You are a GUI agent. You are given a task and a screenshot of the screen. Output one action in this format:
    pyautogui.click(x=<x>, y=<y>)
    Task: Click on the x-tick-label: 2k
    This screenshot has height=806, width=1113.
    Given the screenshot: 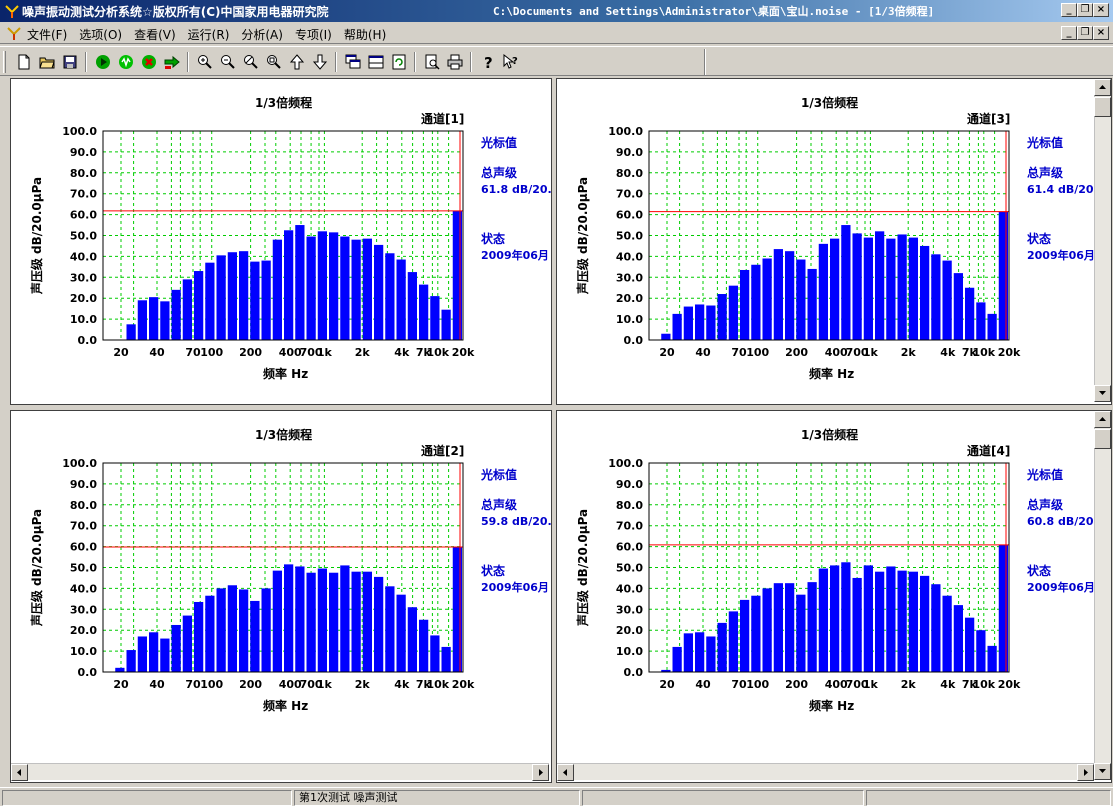 What is the action you would take?
    pyautogui.click(x=909, y=684)
    